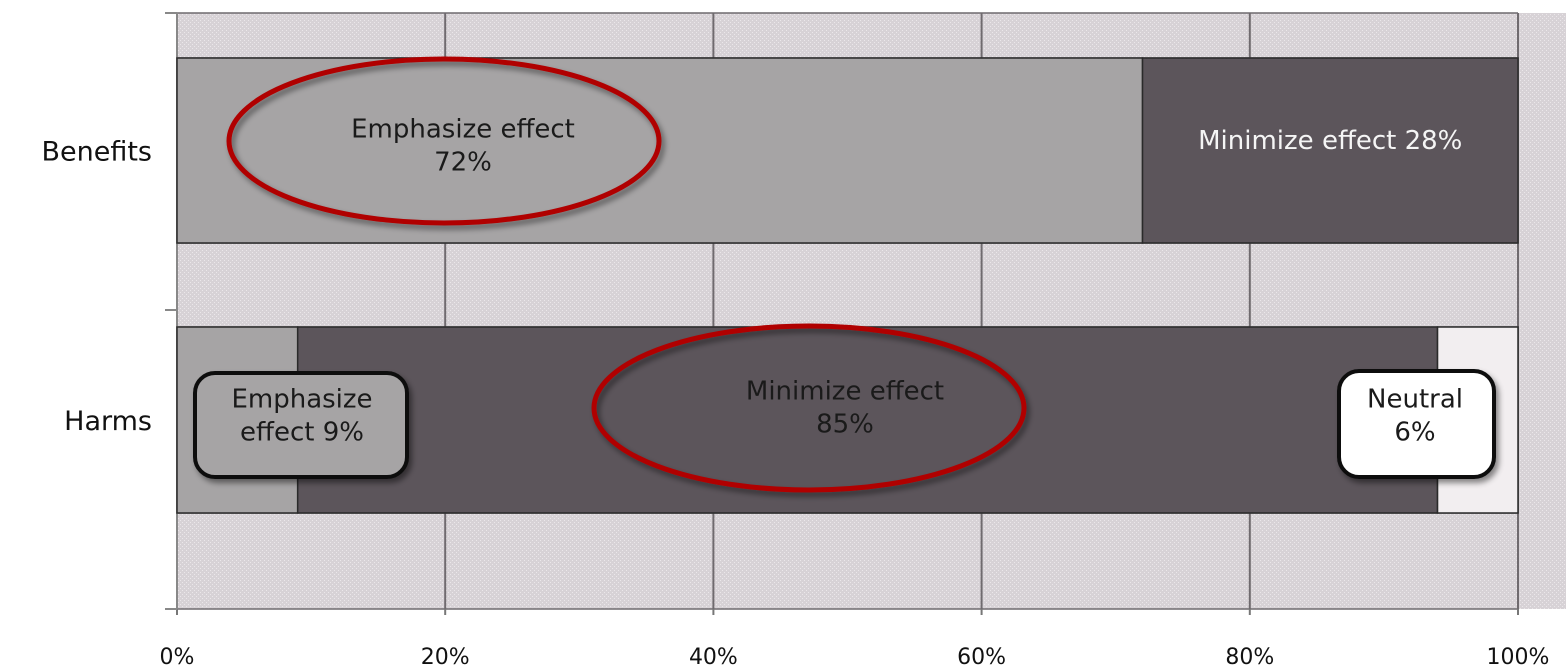  Describe the element at coordinates (445, 655) in the screenshot. I see `x-tick-label: 20%` at that location.